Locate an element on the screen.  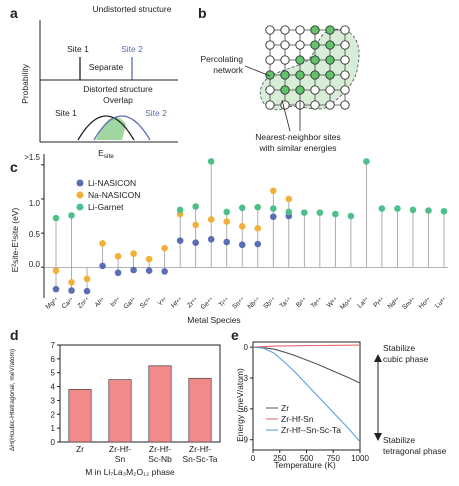
panel-a-overlap: Overlap is located at coordinates (118, 100).